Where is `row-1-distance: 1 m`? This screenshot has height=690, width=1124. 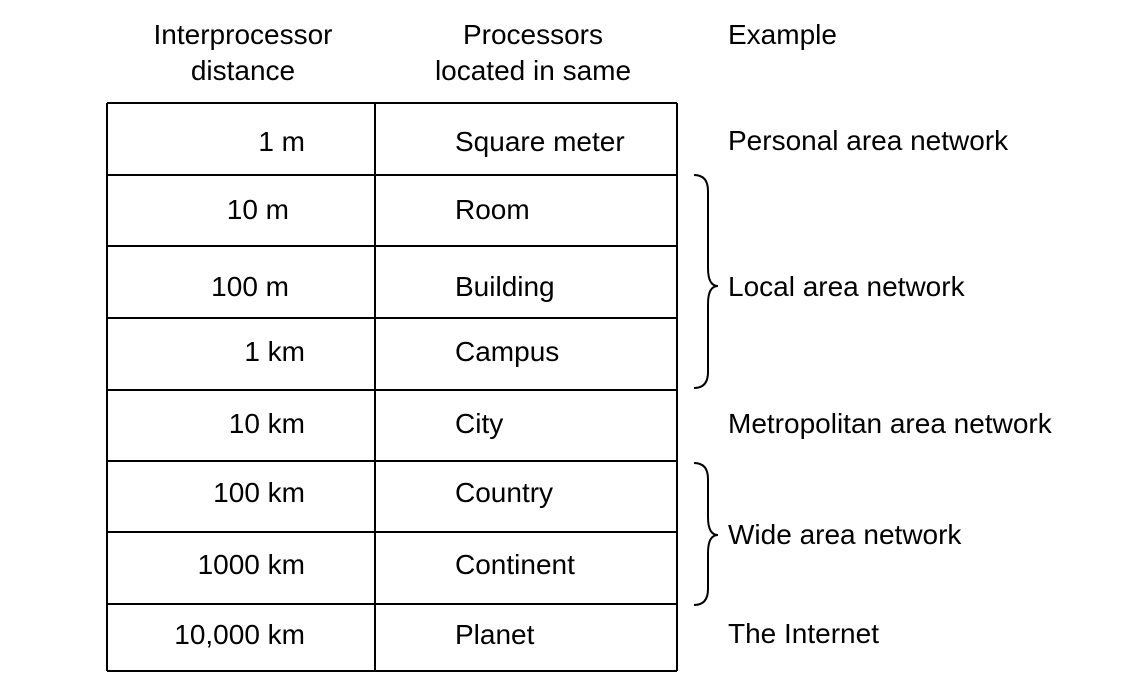 row-1-distance: 1 m is located at coordinates (281, 141).